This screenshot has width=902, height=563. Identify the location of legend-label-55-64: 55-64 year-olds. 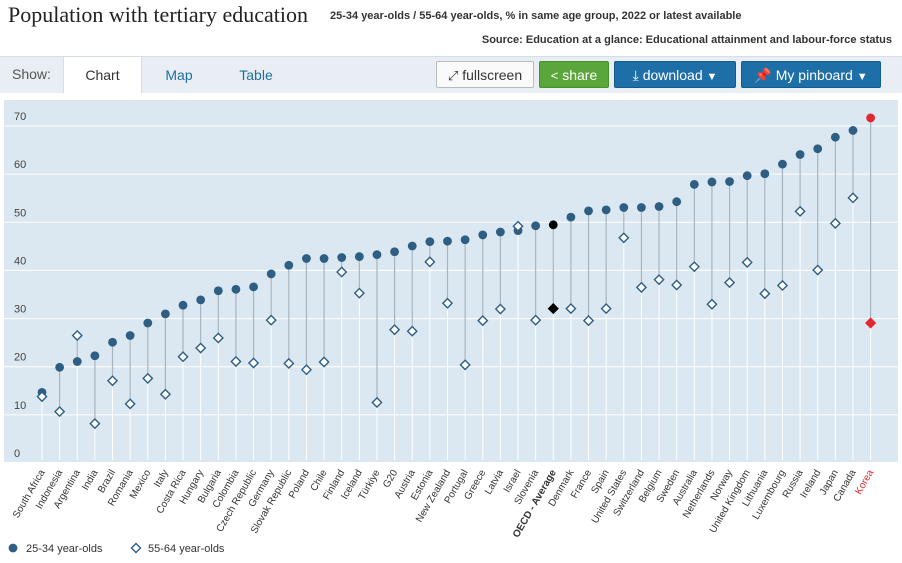
(186, 549).